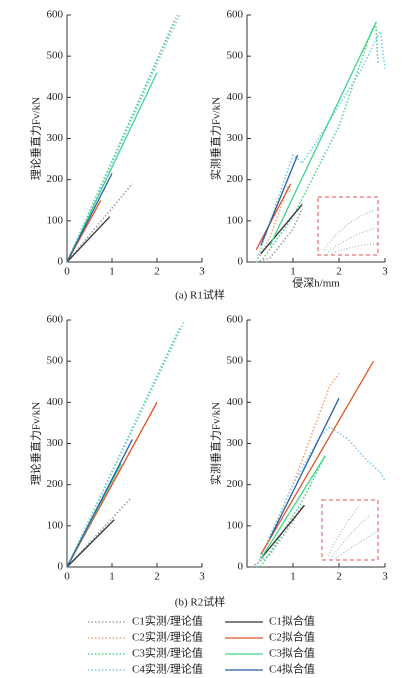  I want to click on caption: (a) R1试样, so click(200, 295).